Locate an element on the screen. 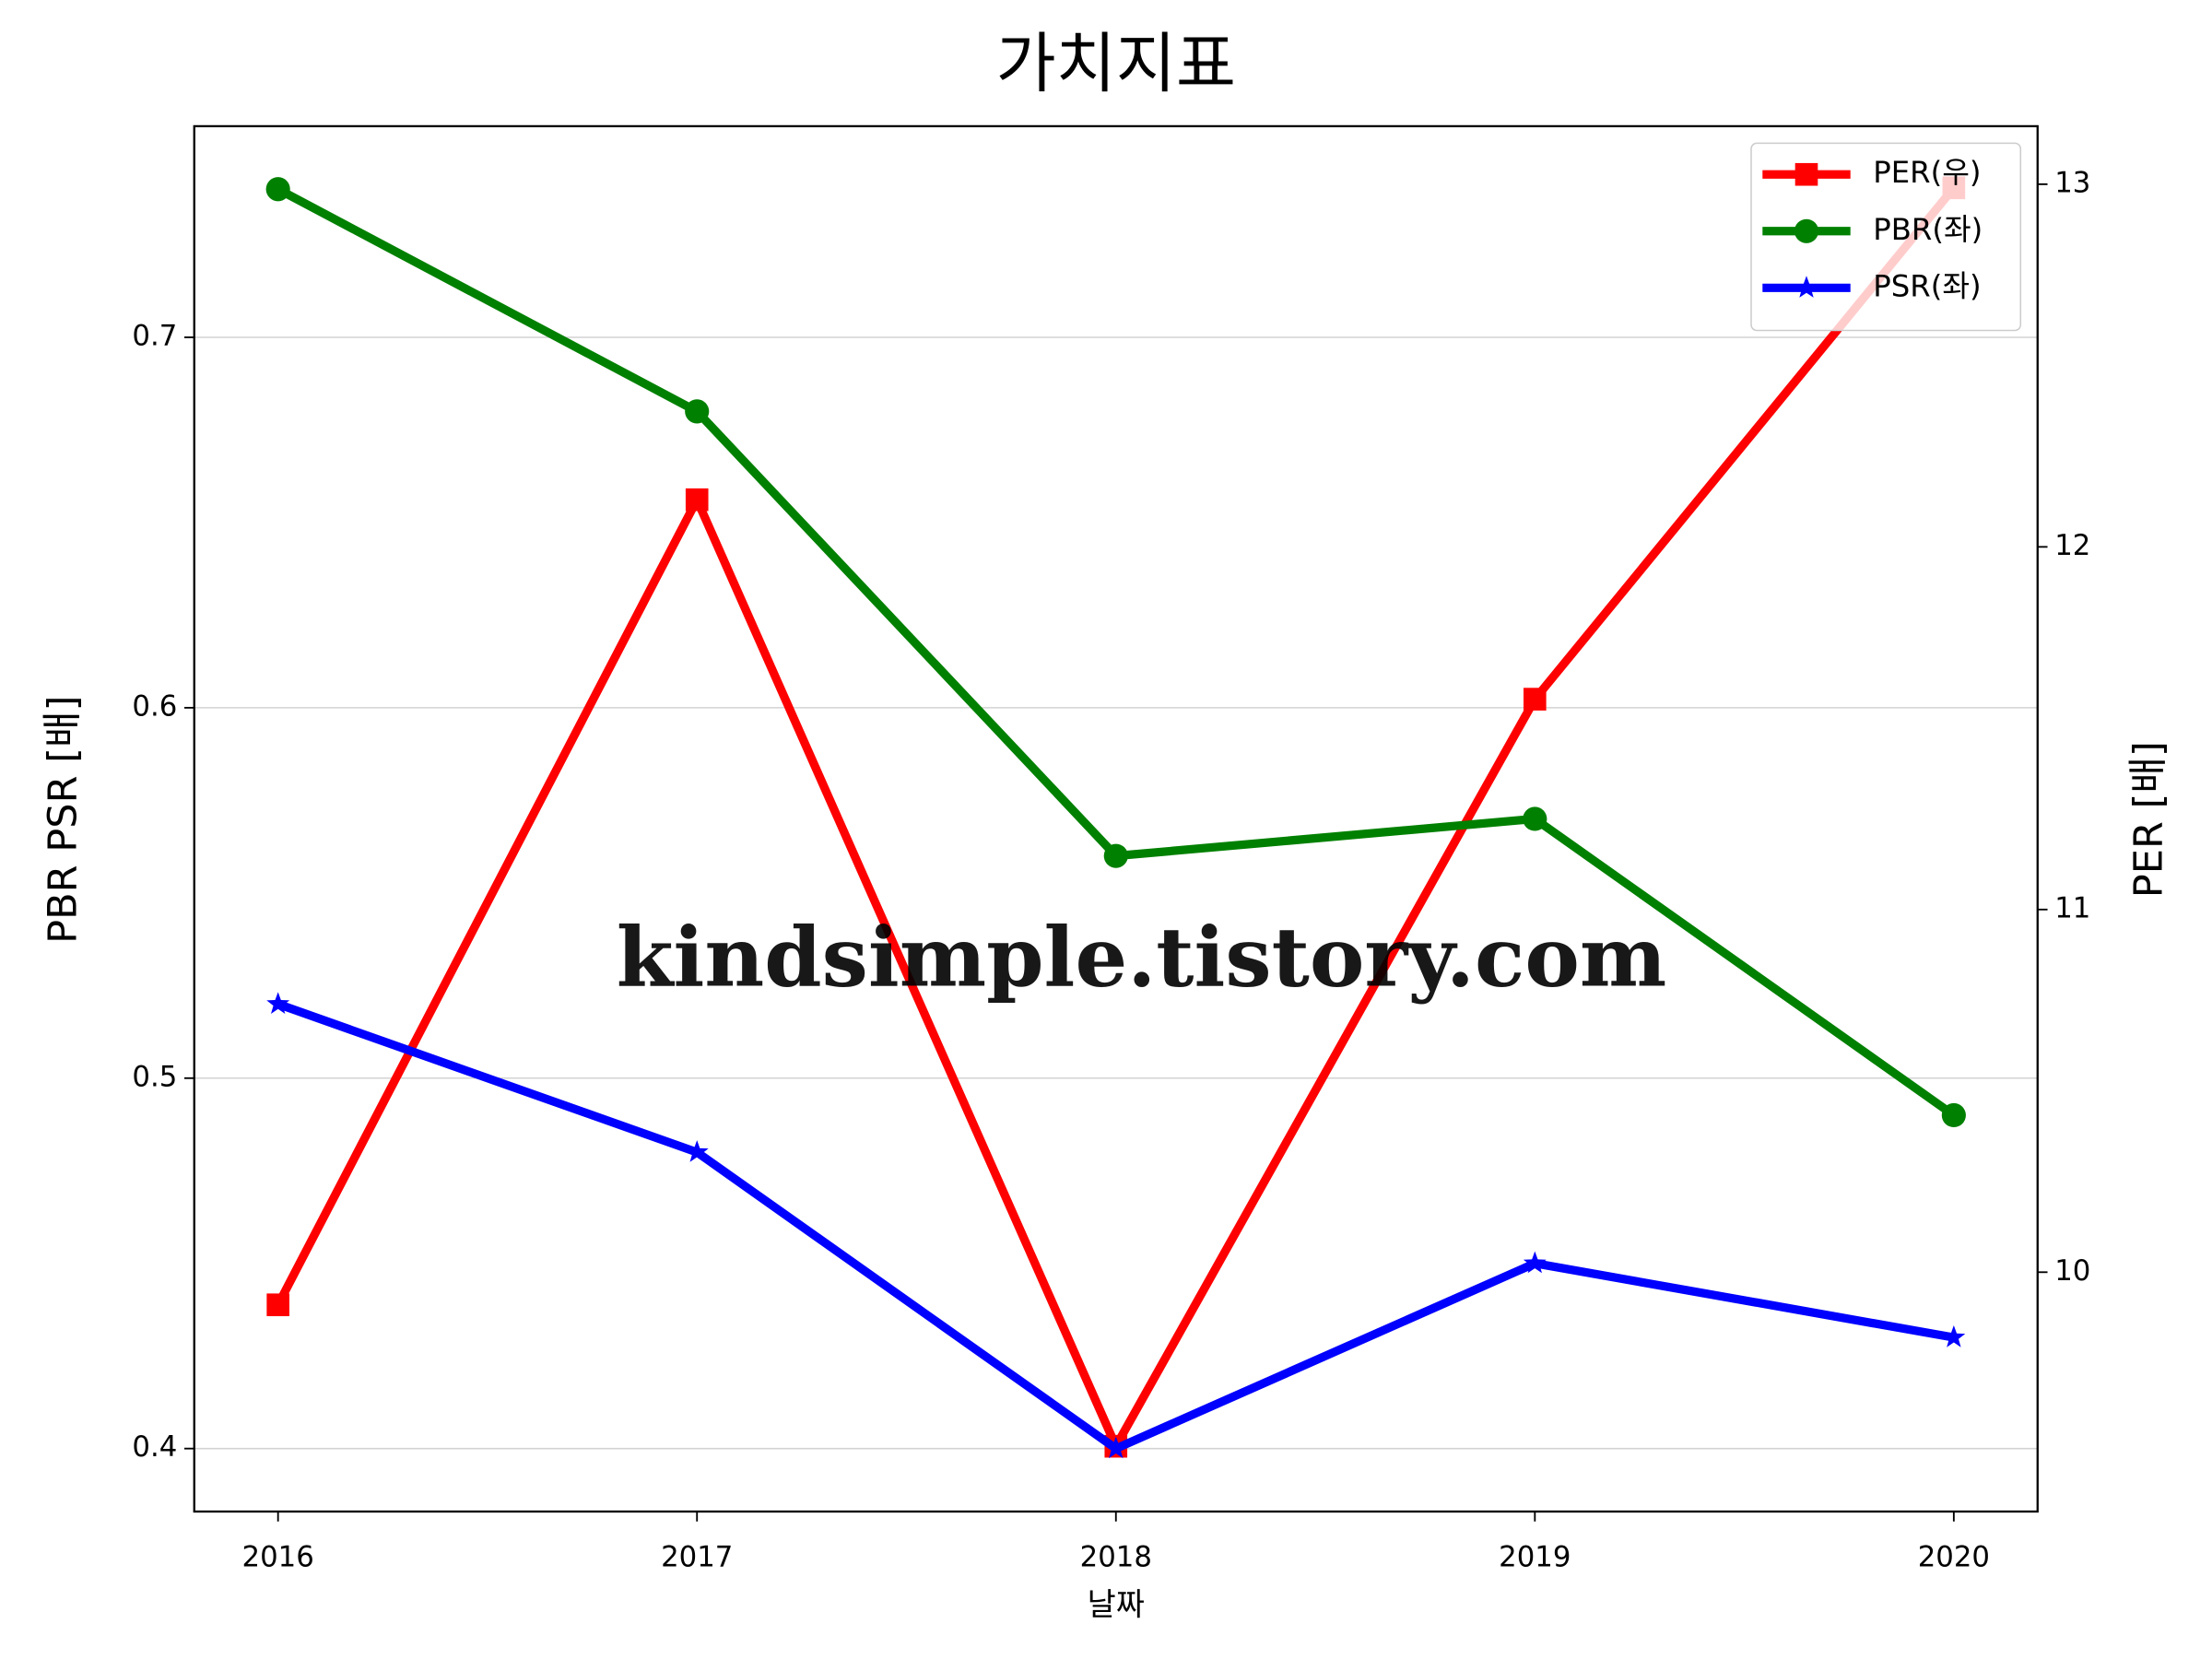  x-tick-label: 2020 is located at coordinates (1954, 1556).